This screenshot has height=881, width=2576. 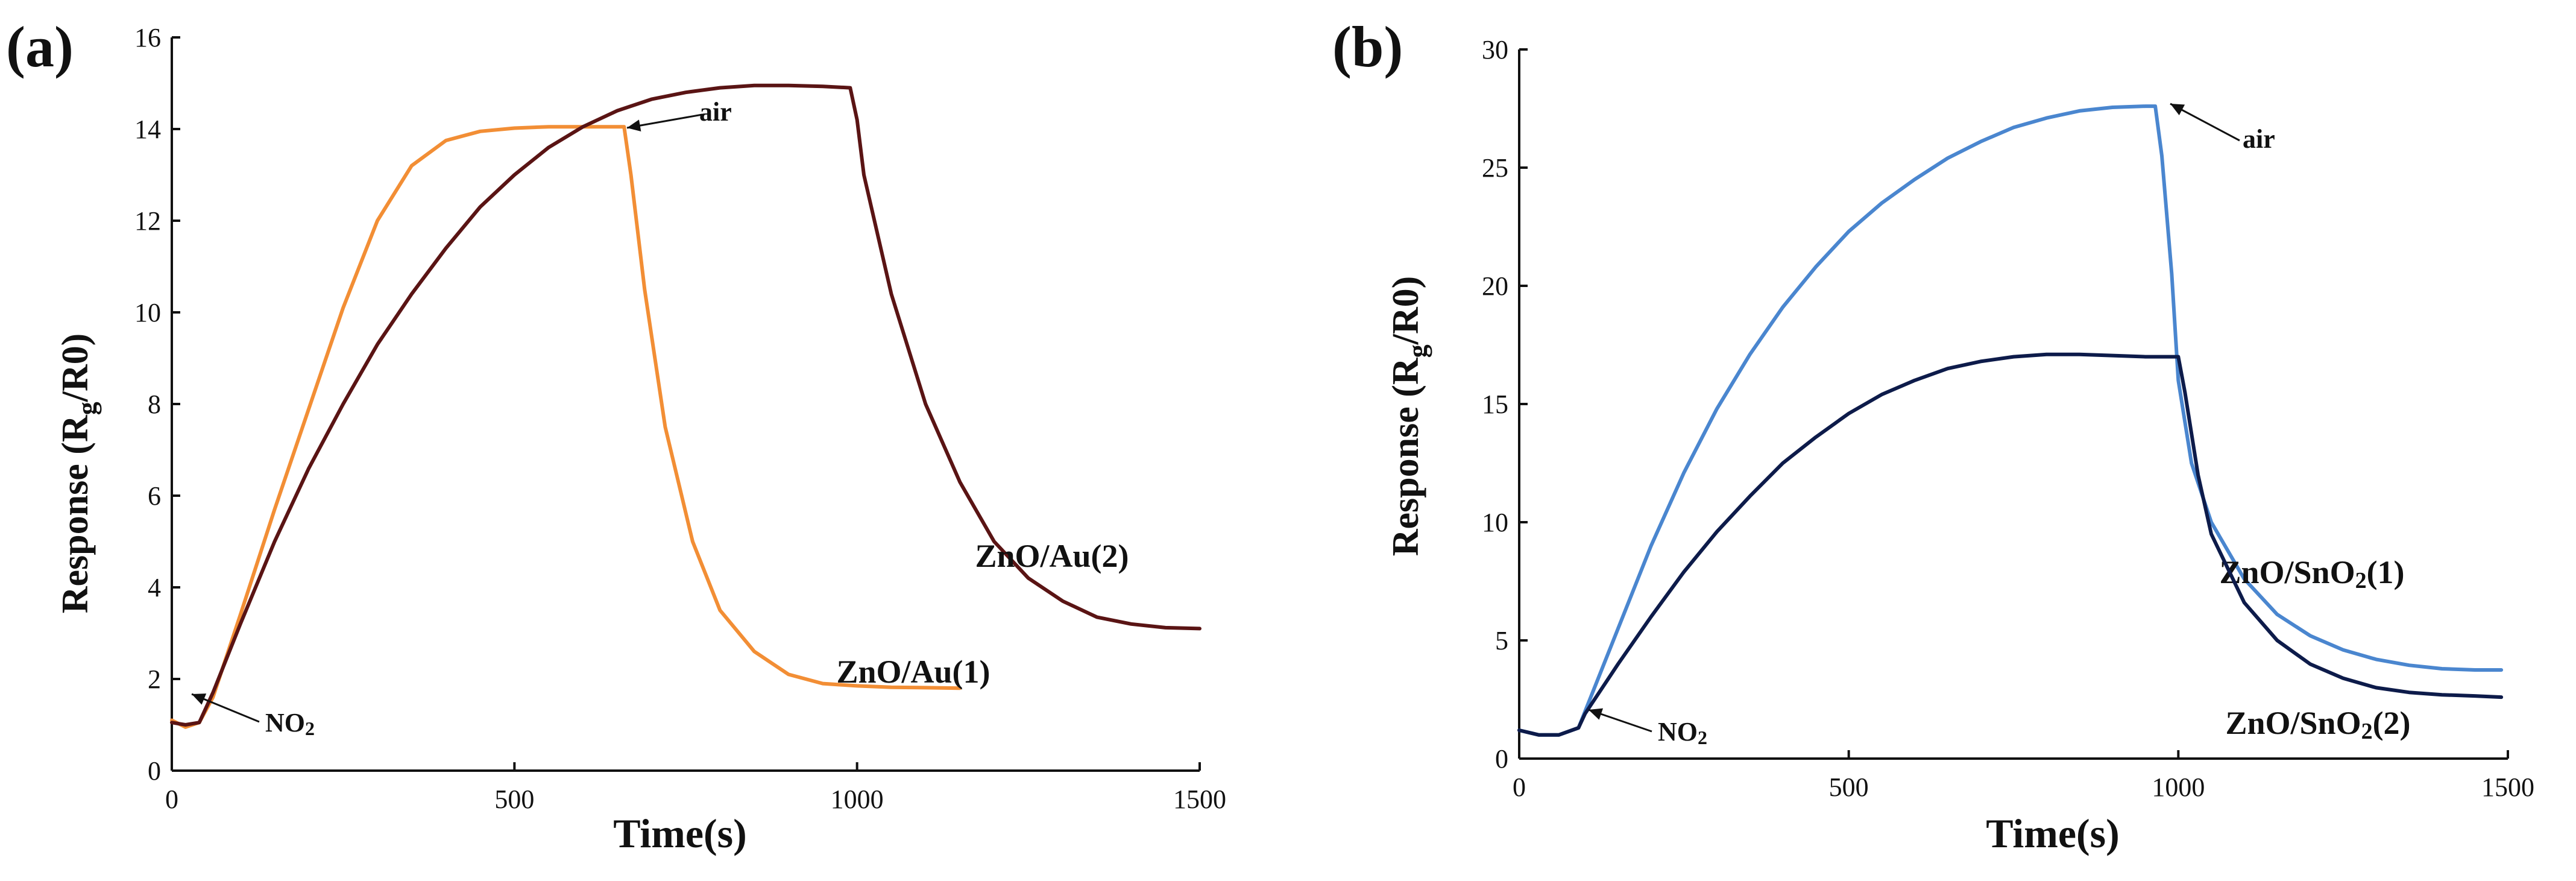 I want to click on panel-a-x-tick-label: 0, so click(x=171, y=799).